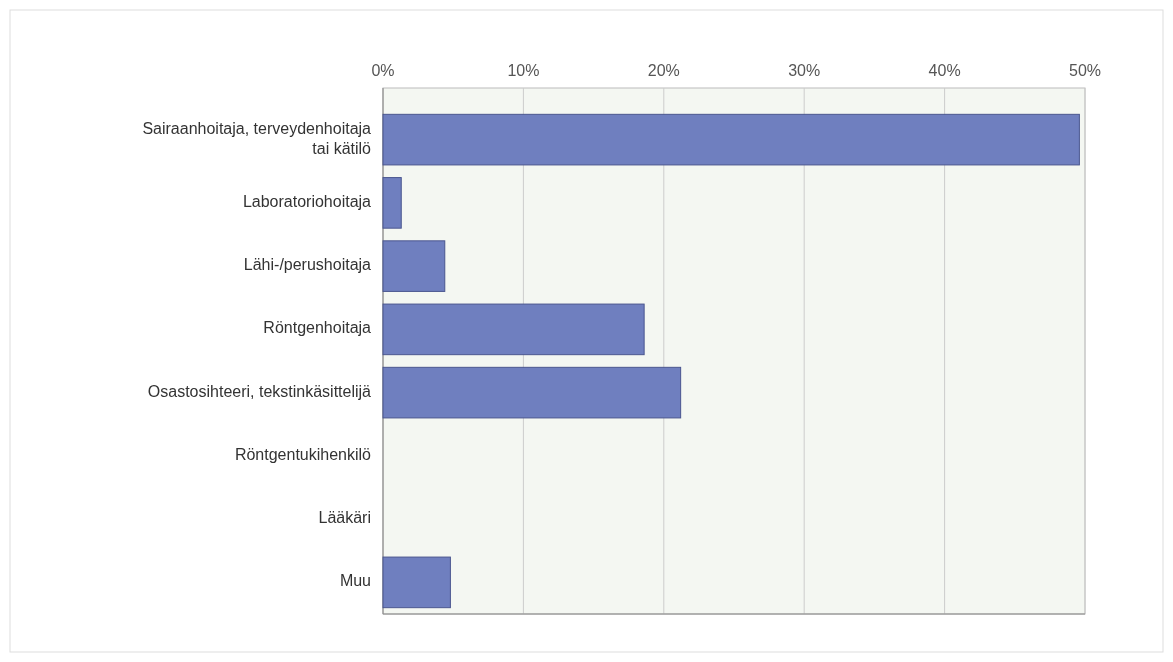 The width and height of the screenshot is (1173, 662). Describe the element at coordinates (804, 70) in the screenshot. I see `x-tick-label: 30%` at that location.